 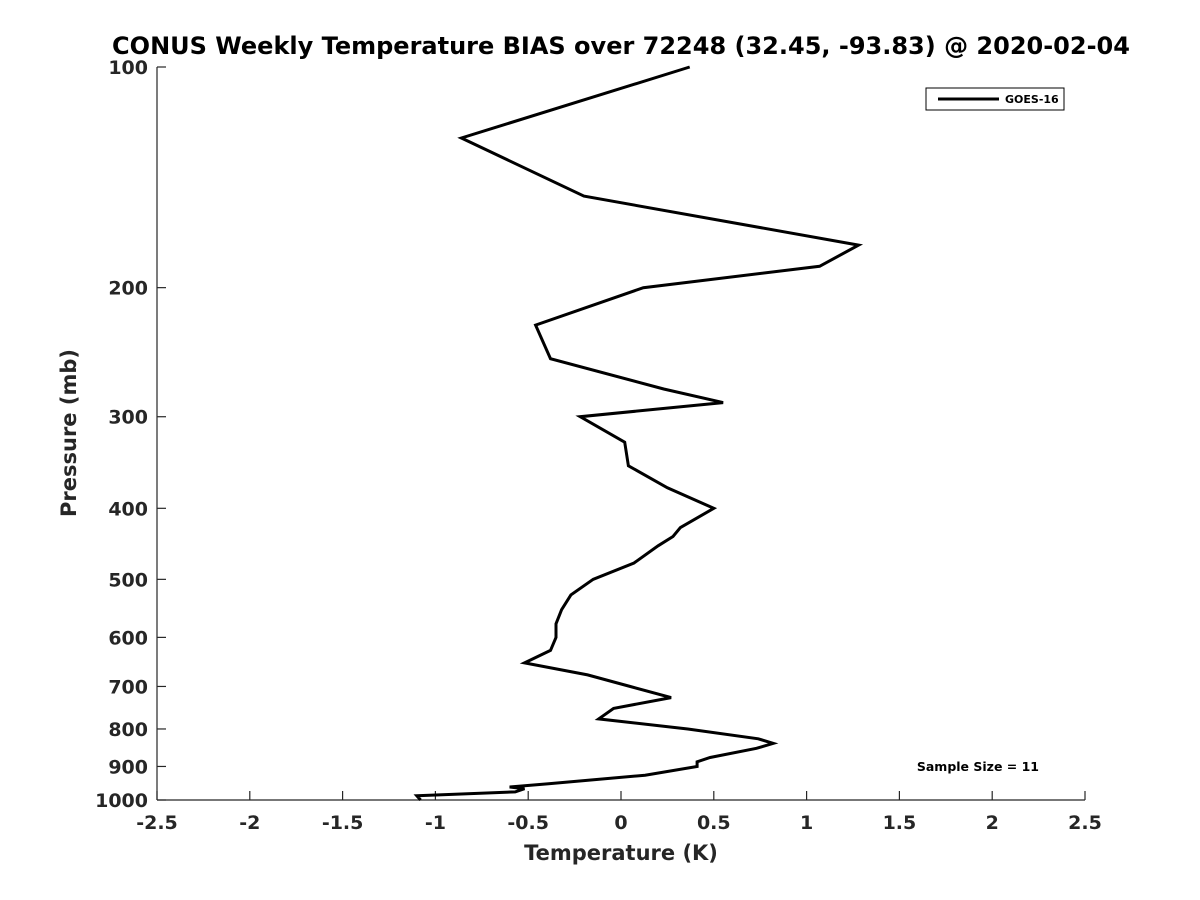 I want to click on y-tick-label: 300, so click(x=128, y=418).